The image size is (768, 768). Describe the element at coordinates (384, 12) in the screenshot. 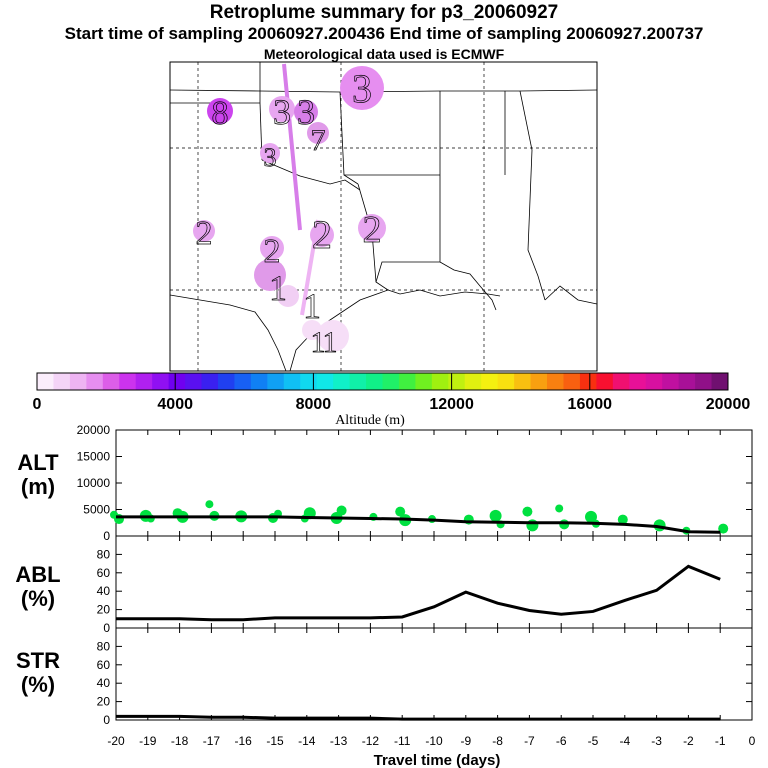

I see `figure-title: Retroplume summary for p3_20060927` at that location.